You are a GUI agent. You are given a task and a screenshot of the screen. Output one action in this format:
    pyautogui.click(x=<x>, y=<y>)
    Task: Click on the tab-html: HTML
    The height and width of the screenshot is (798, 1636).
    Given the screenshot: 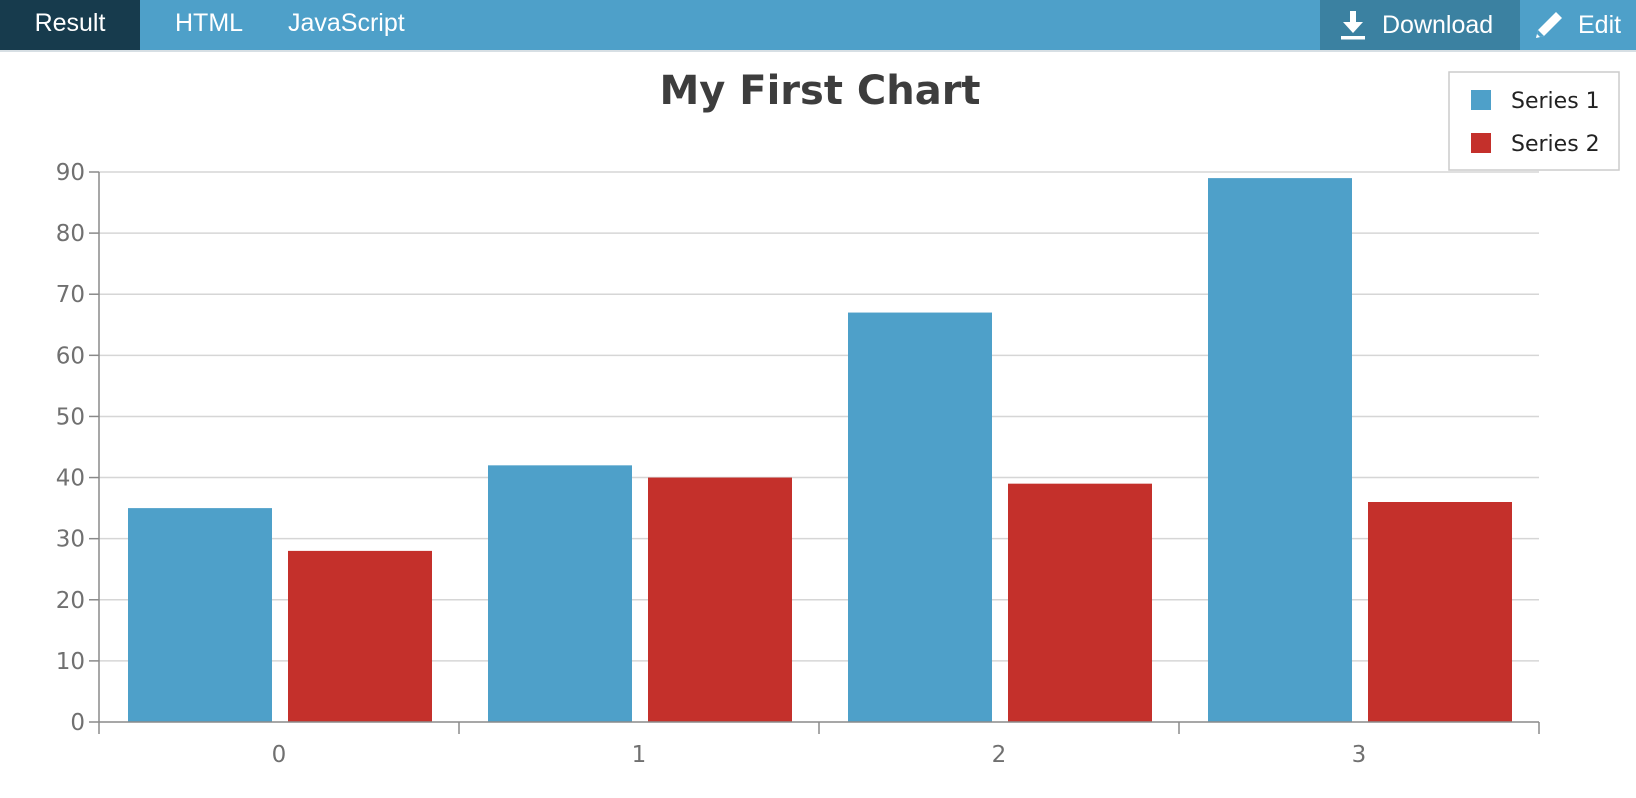 What is the action you would take?
    pyautogui.click(x=209, y=23)
    